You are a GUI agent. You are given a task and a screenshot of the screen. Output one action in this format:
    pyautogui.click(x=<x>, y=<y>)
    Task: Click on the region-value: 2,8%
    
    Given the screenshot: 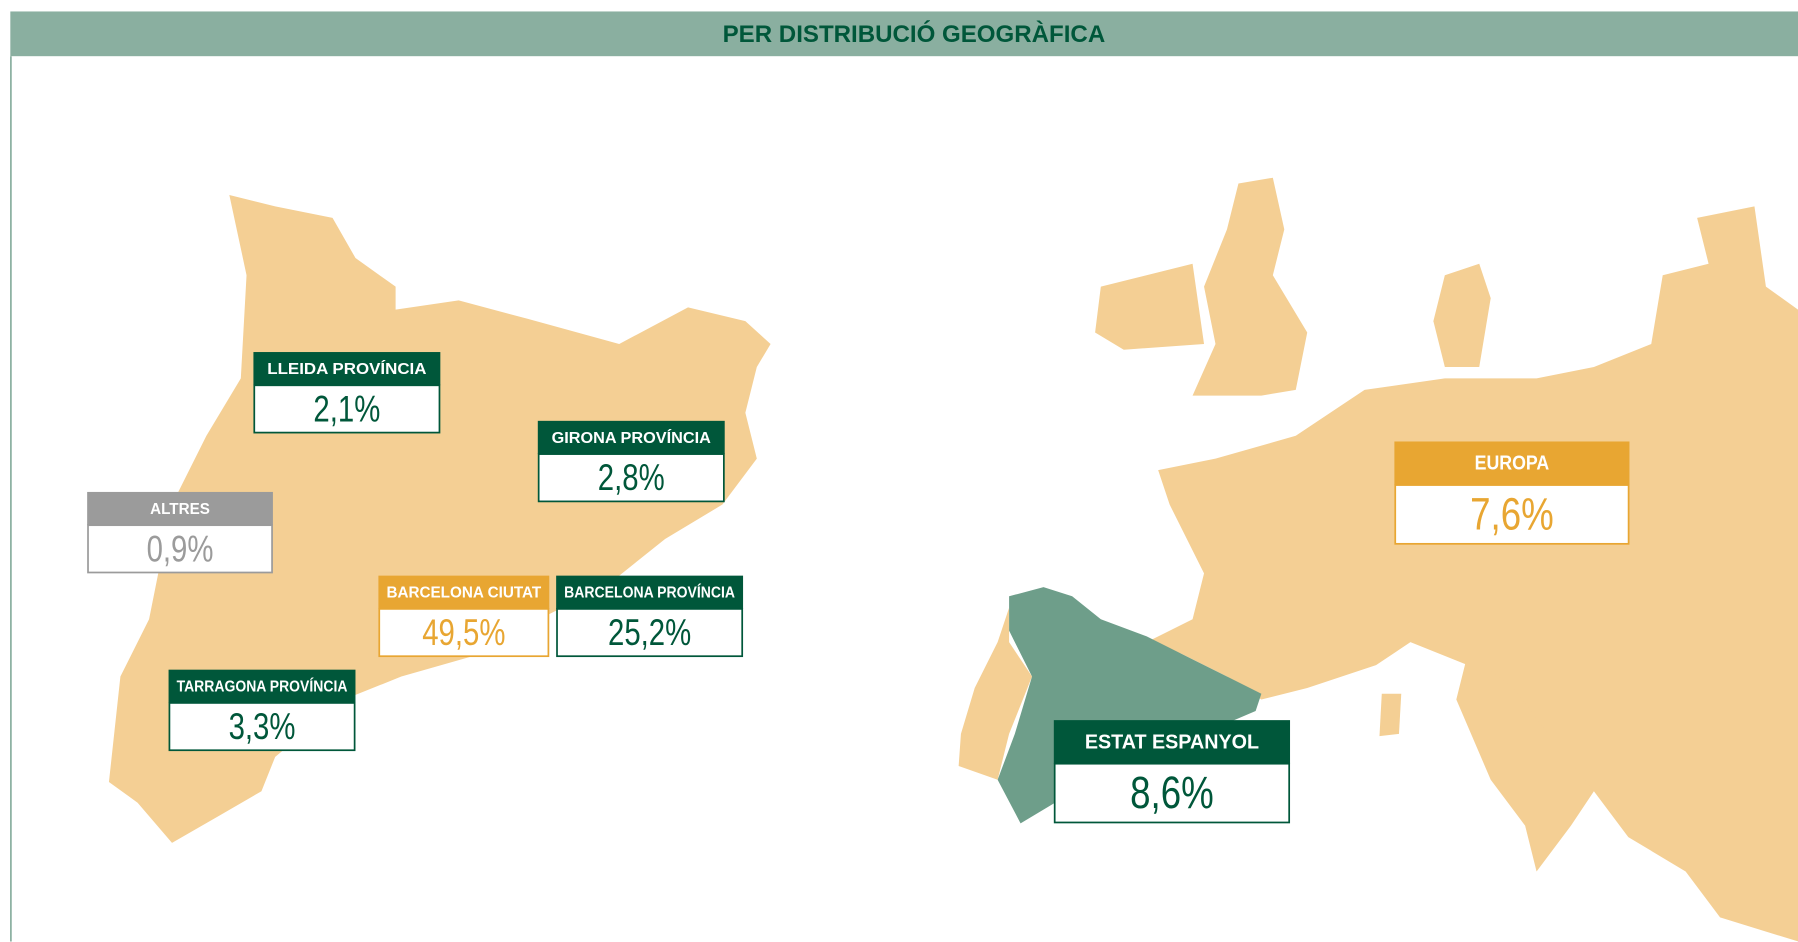 What is the action you would take?
    pyautogui.click(x=631, y=478)
    